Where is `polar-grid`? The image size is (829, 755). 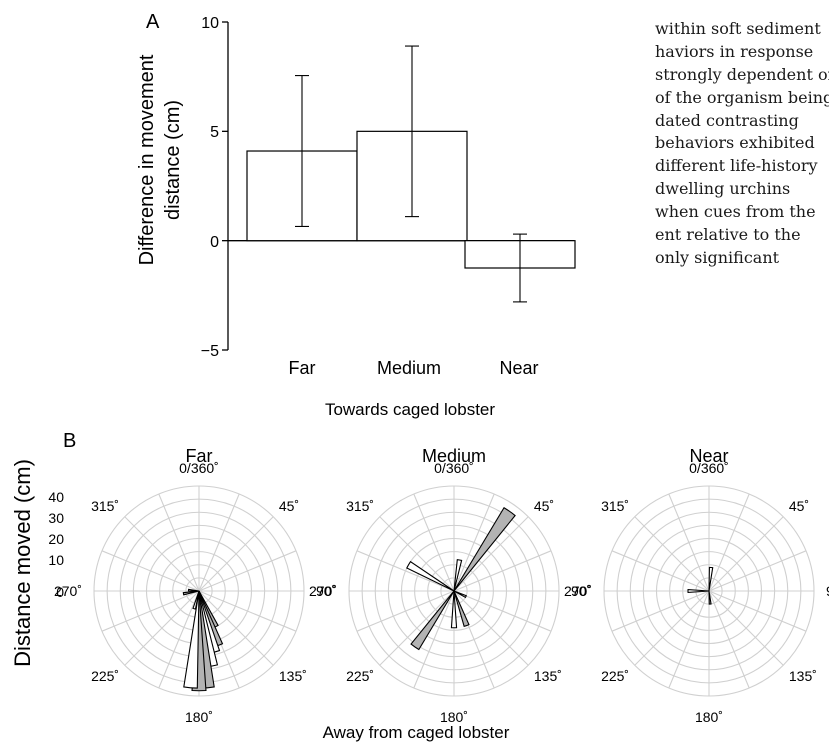
polar-grid is located at coordinates (709, 591).